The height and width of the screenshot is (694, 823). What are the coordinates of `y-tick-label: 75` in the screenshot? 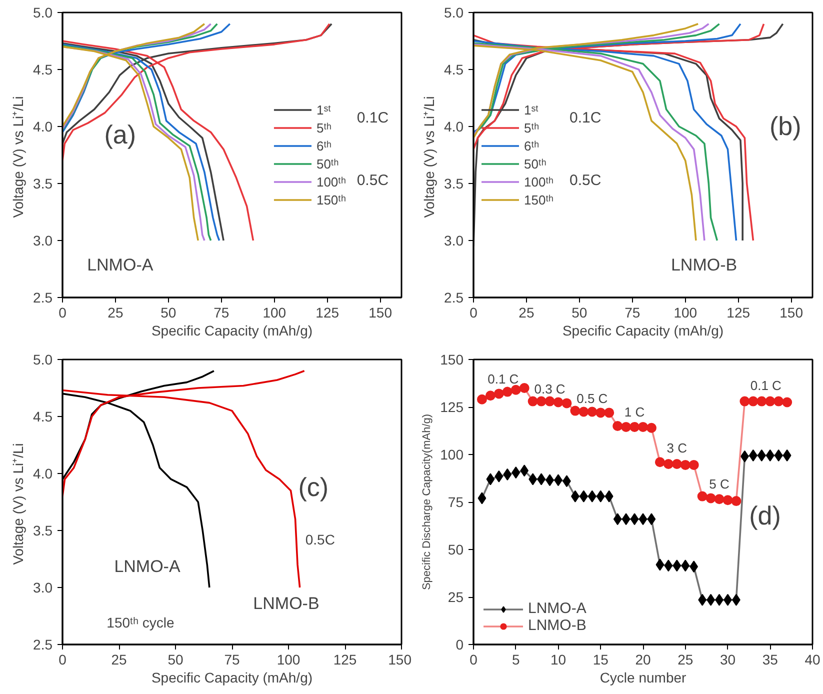 It's located at (456, 502).